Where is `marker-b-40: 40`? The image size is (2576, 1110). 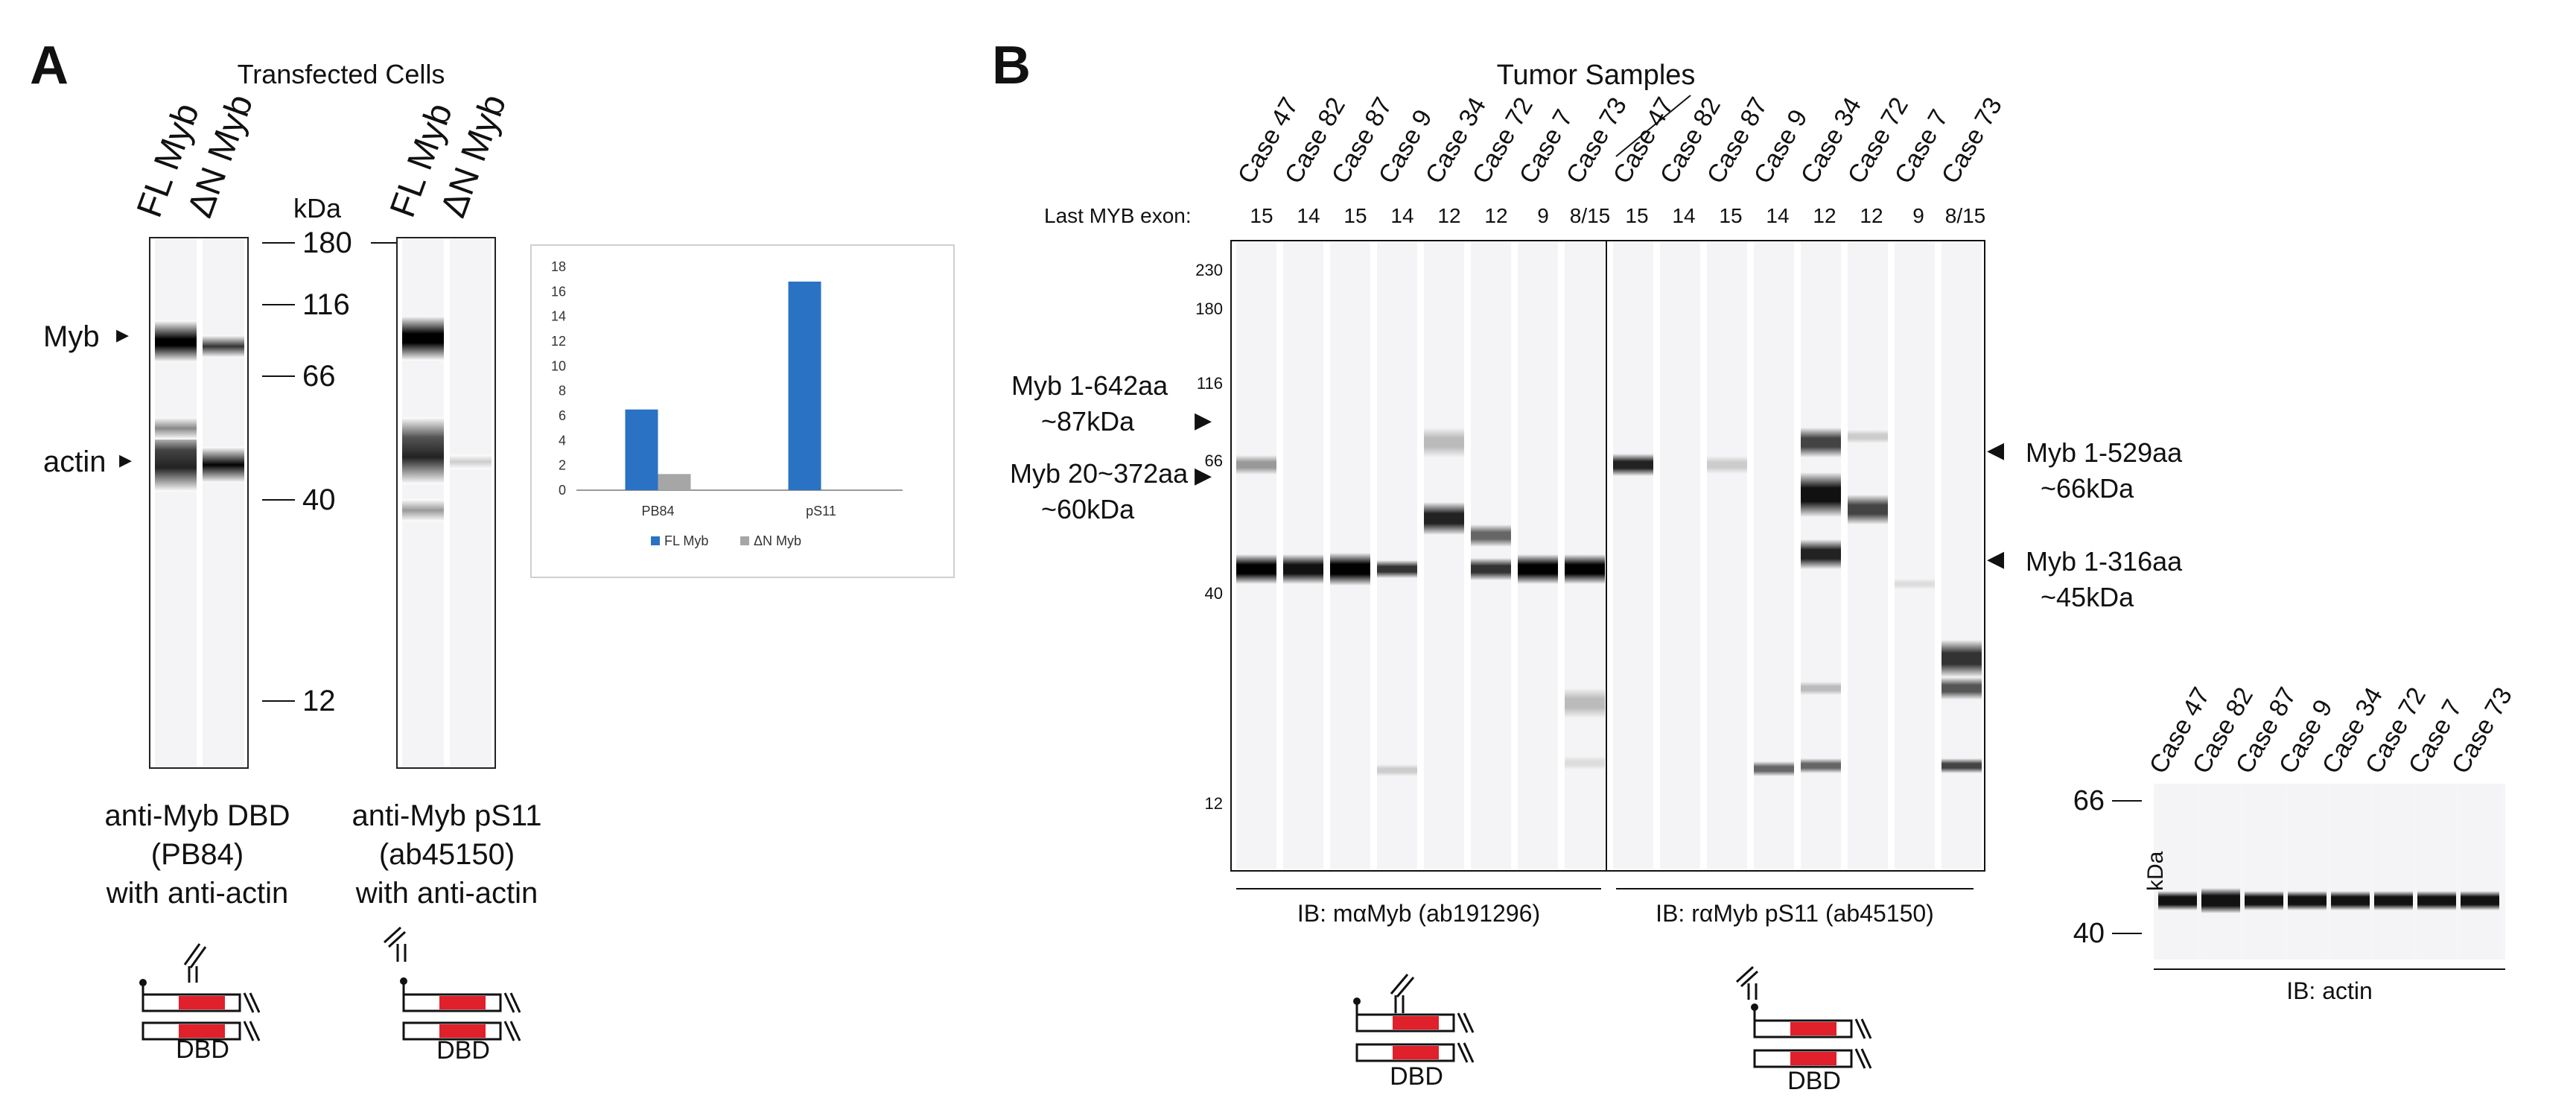
marker-b-40: 40 is located at coordinates (1213, 593).